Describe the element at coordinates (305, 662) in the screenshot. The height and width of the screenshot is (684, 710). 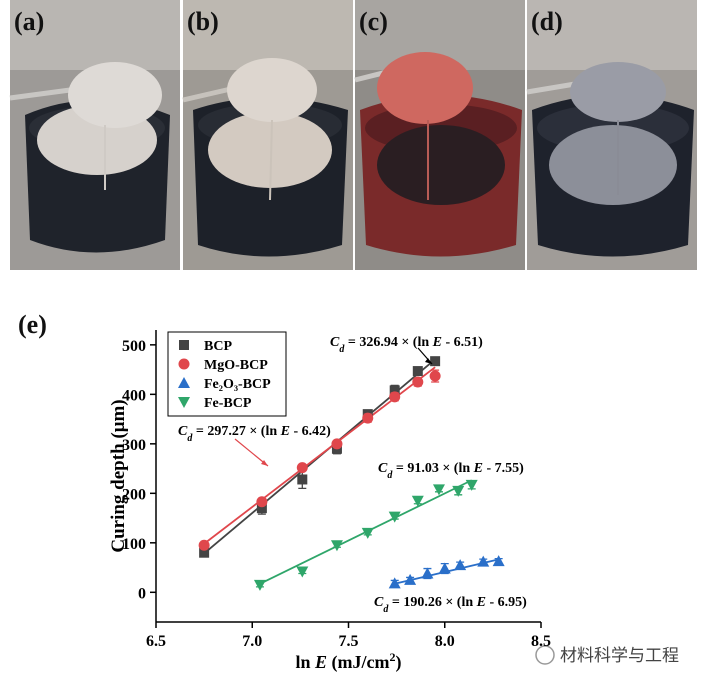
I see `x-axis-label-part: ln` at that location.